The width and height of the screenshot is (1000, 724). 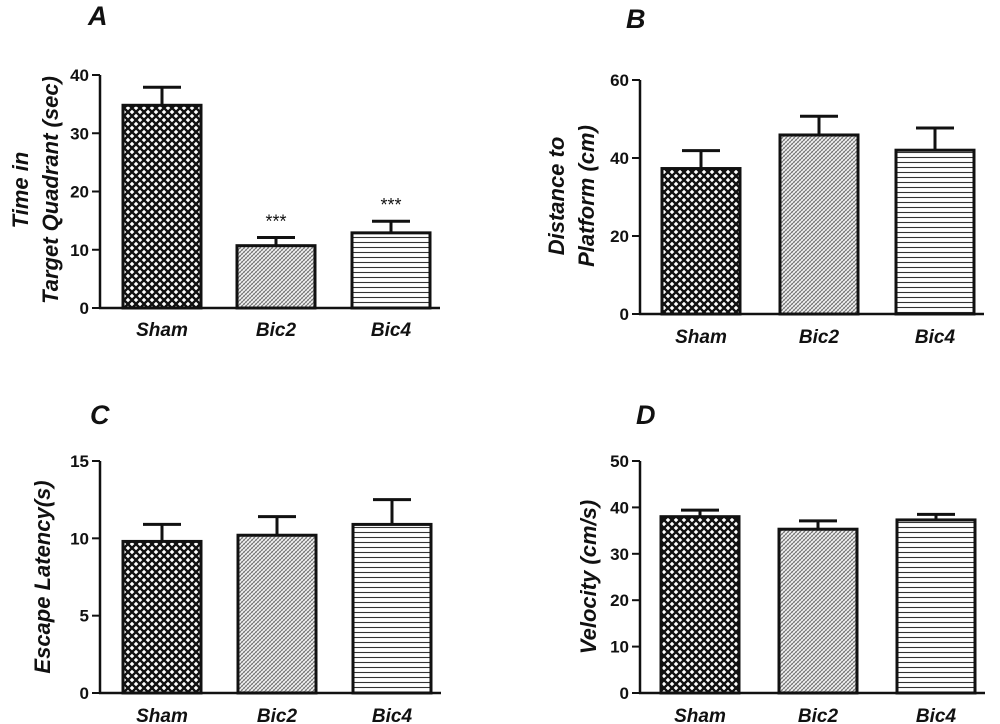 What do you see at coordinates (277, 525) in the screenshot?
I see `error-bar-c-bic2` at bounding box center [277, 525].